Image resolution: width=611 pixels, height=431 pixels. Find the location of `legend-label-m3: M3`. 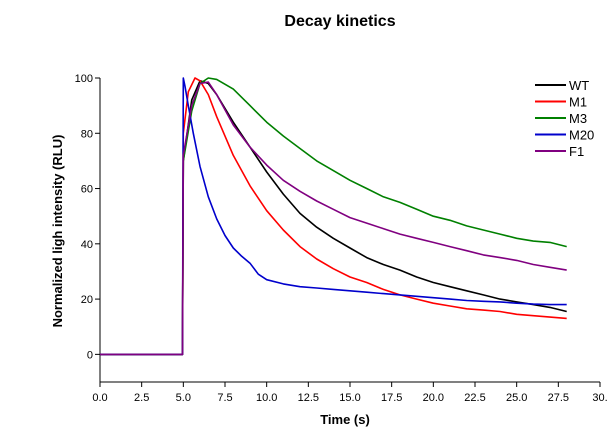

legend-label-m3: M3 is located at coordinates (578, 118).